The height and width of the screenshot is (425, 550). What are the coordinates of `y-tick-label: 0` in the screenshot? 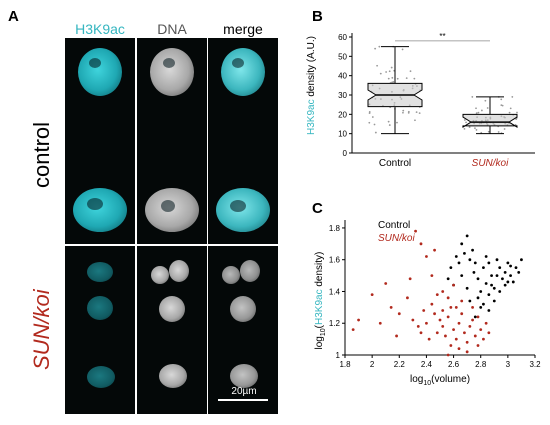 It's located at (345, 153).